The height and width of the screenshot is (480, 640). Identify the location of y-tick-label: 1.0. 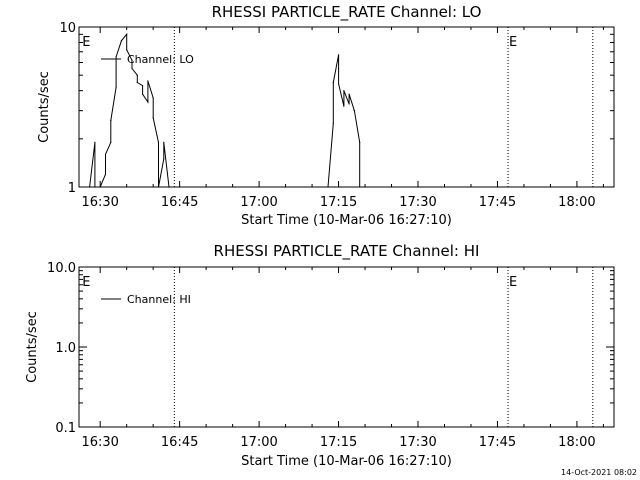
(65, 348).